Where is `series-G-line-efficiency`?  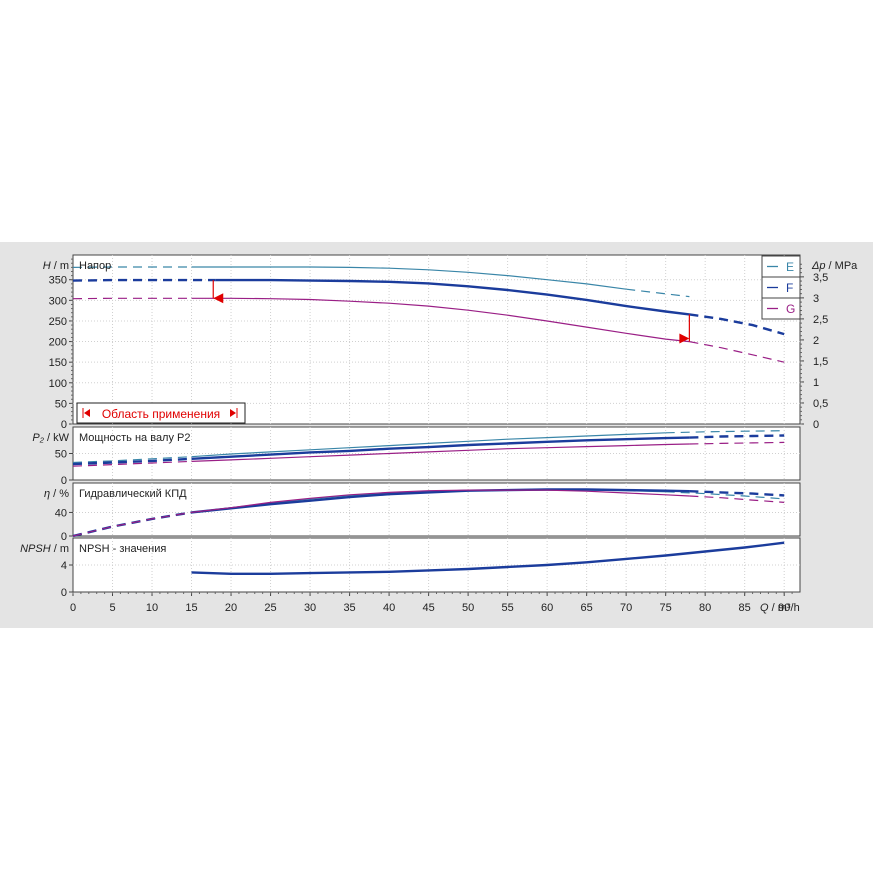
series-G-line-efficiency is located at coordinates (440, 501).